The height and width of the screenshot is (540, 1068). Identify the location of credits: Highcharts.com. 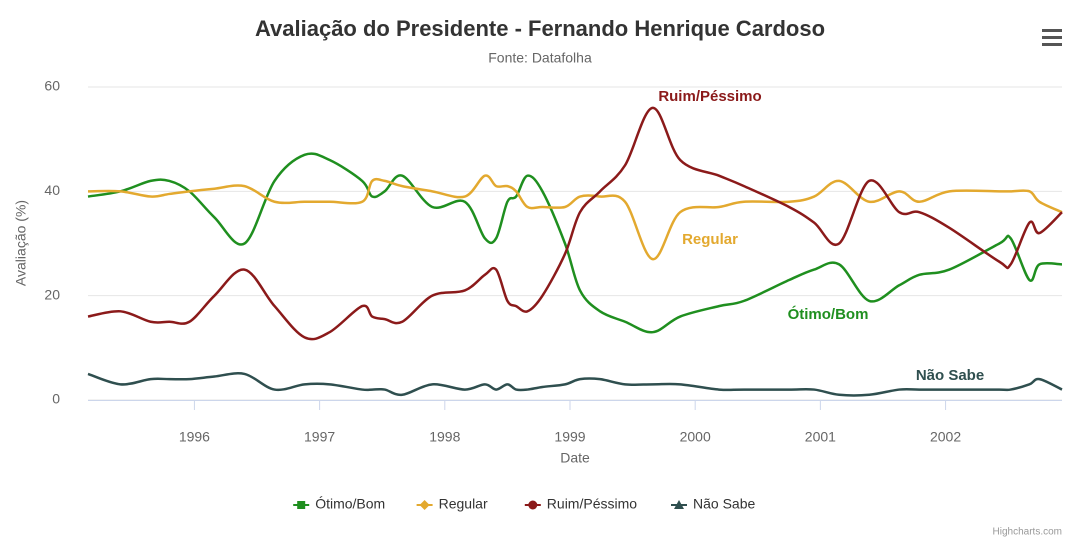
(1027, 532).